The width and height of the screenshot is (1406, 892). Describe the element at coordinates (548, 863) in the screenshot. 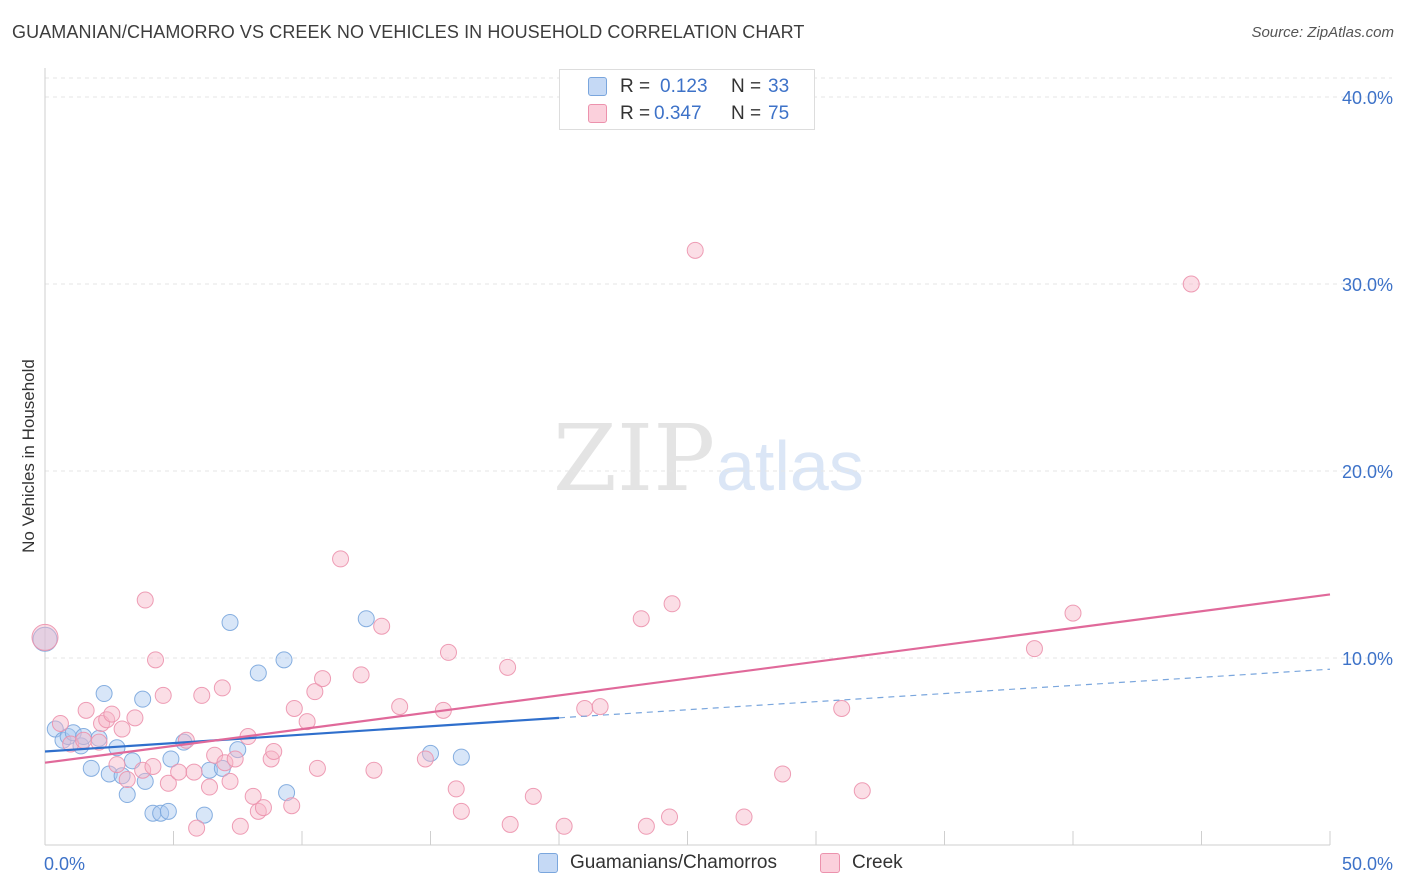

I see `bottom-legend-swatch-blue` at that location.